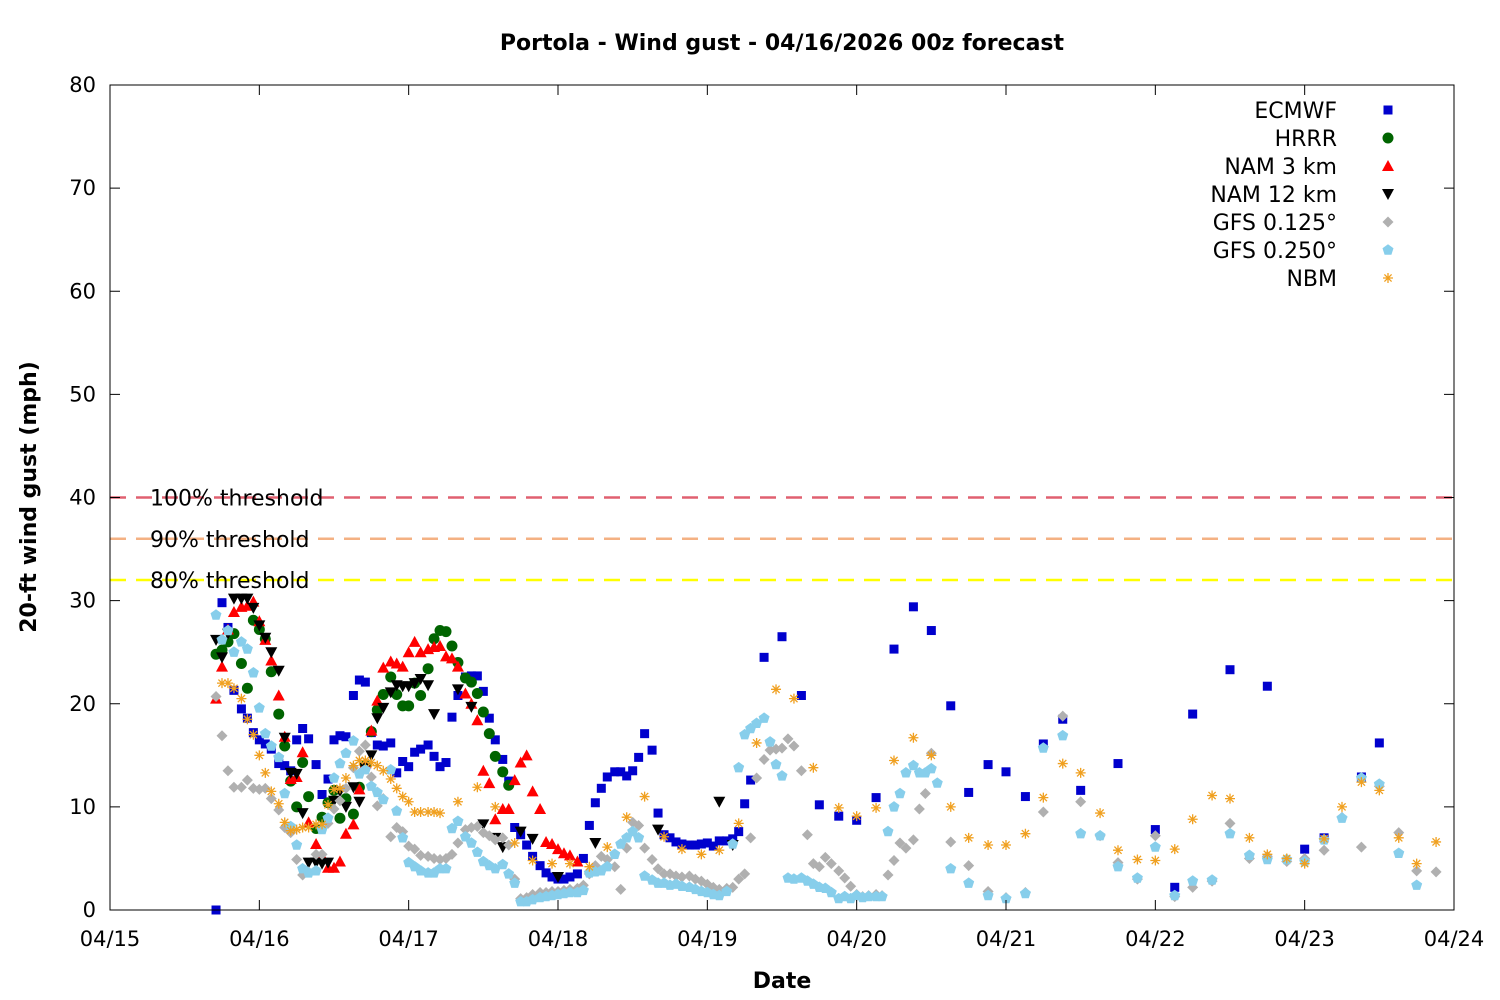 The width and height of the screenshot is (1500, 1000). Describe the element at coordinates (237, 499) in the screenshot. I see `threshold-label-100-threshold: 100% threshold` at that location.